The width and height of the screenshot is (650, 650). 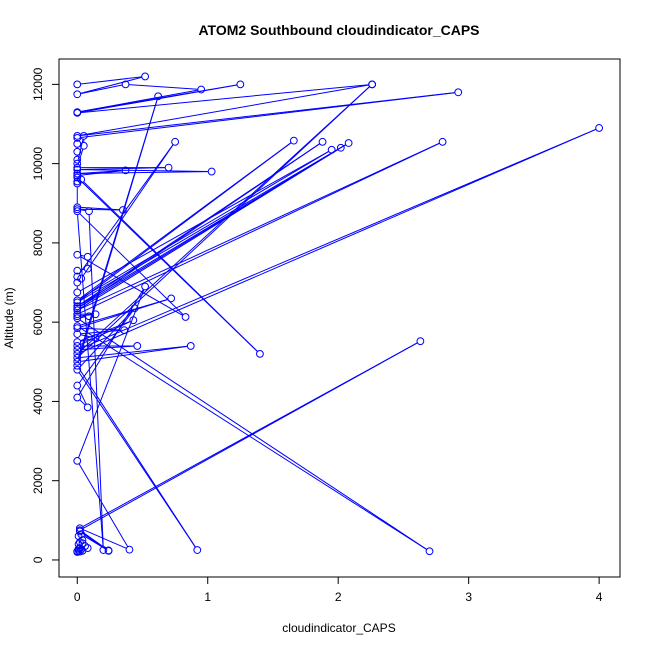 I want to click on x-axis-label: cloudindicator_CAPS, so click(x=338, y=628).